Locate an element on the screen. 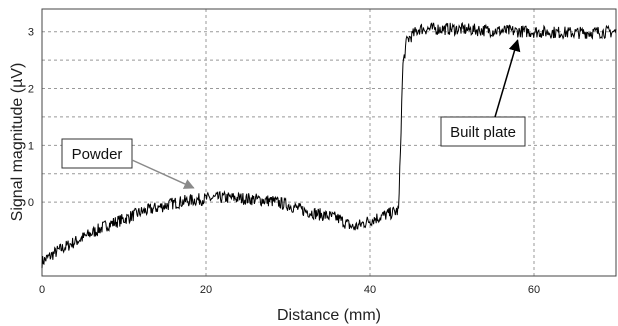 Image resolution: width=618 pixels, height=326 pixels. x-tick-label-60: 60 is located at coordinates (534, 290).